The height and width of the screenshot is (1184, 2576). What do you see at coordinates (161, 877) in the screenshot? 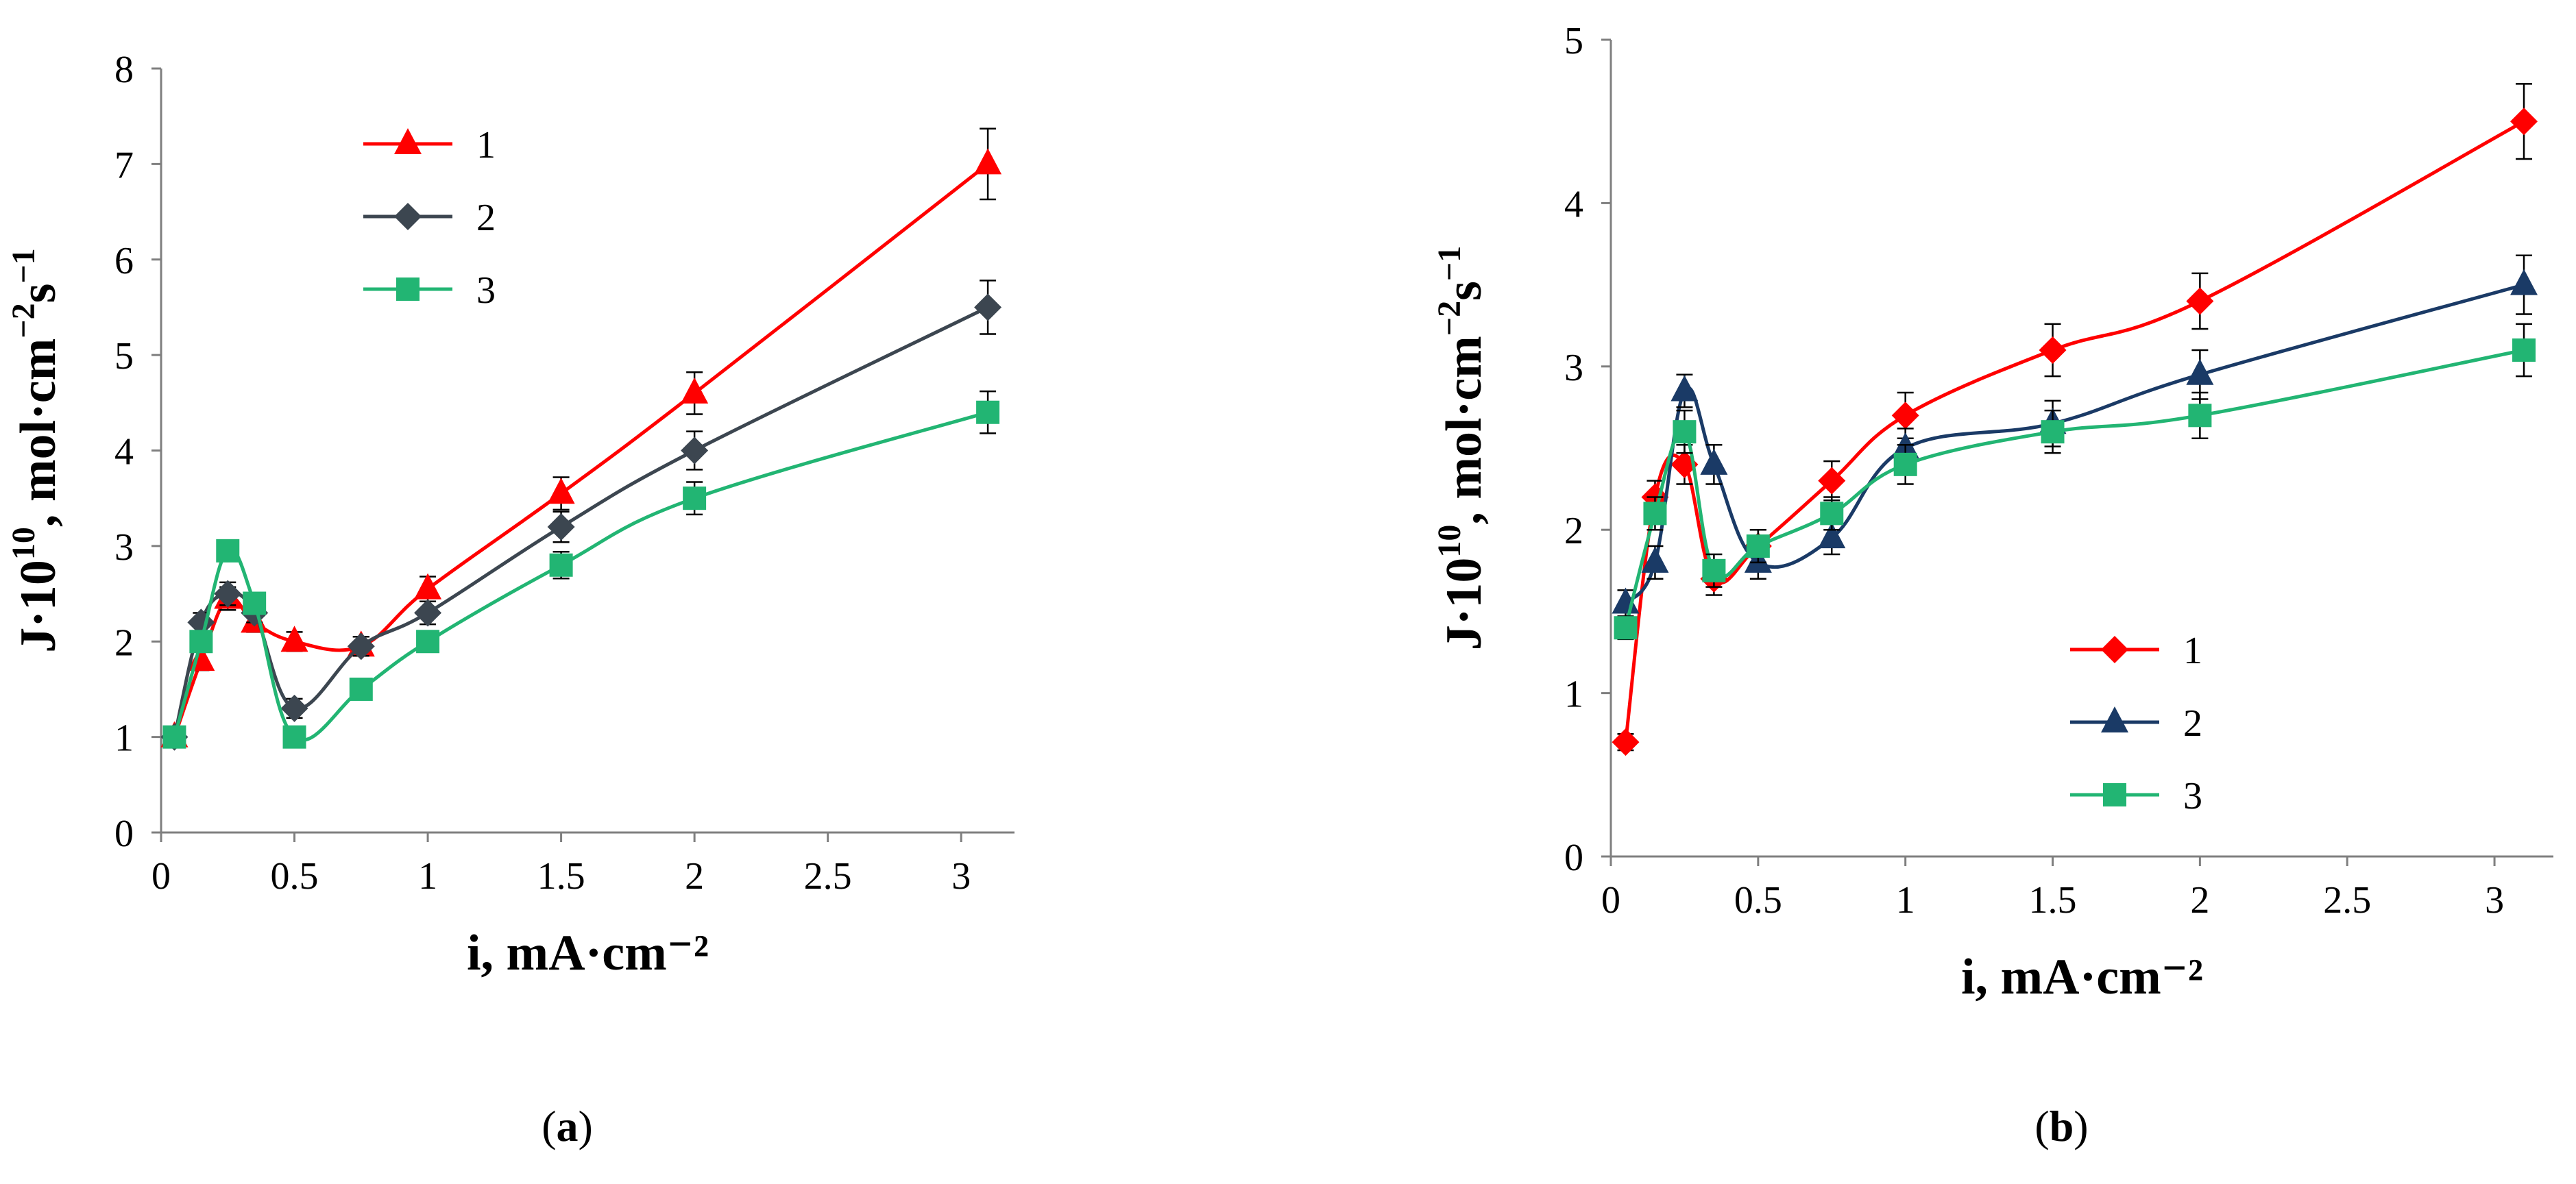
I see `chart-a-x-tick-label: 0` at bounding box center [161, 877].